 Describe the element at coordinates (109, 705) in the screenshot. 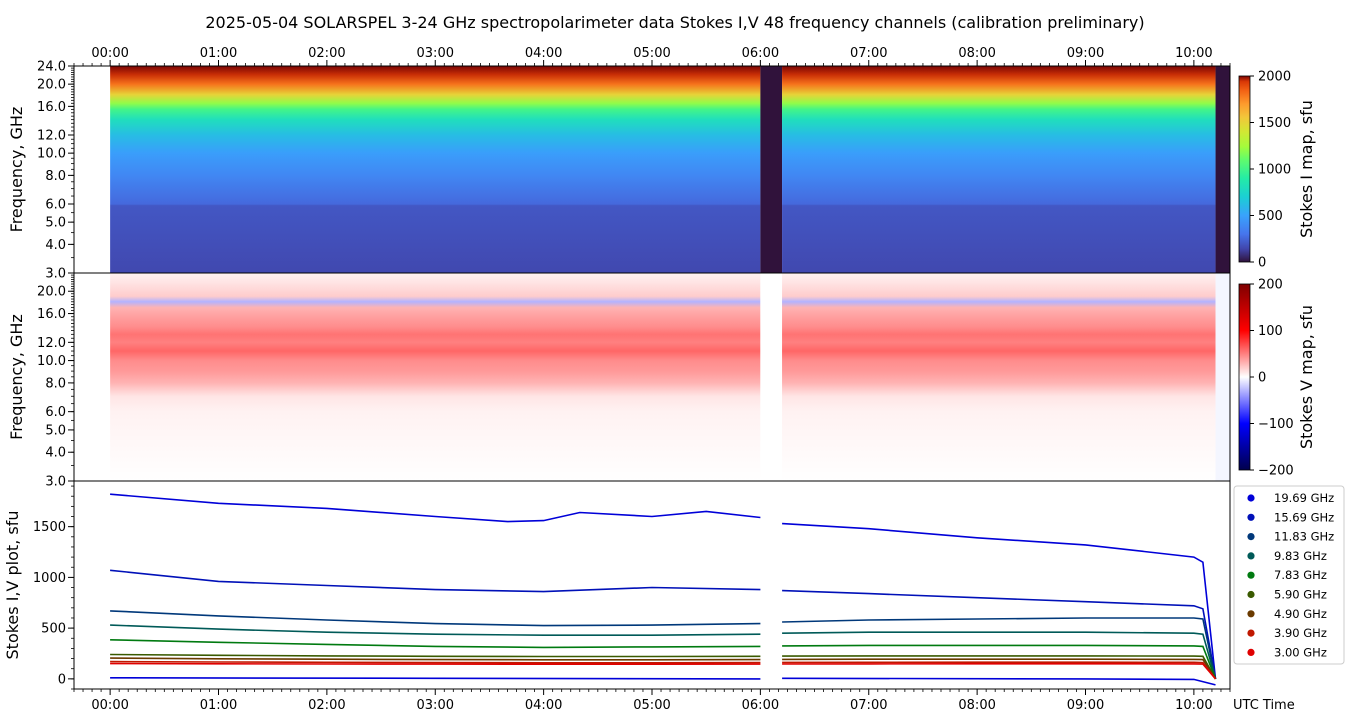

I see `x-tick-label-bottom: 00:00` at that location.